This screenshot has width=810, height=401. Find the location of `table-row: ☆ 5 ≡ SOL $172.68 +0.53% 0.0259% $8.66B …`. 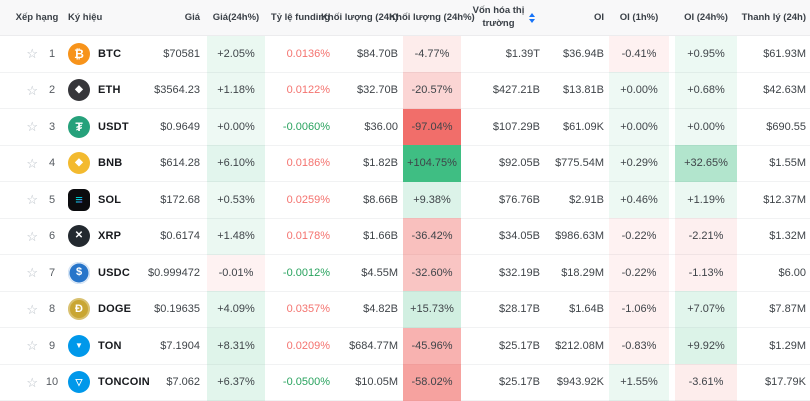

table-row: ☆ 5 ≡ SOL $172.68 +0.53% 0.0259% $8.66B … is located at coordinates (405, 200).